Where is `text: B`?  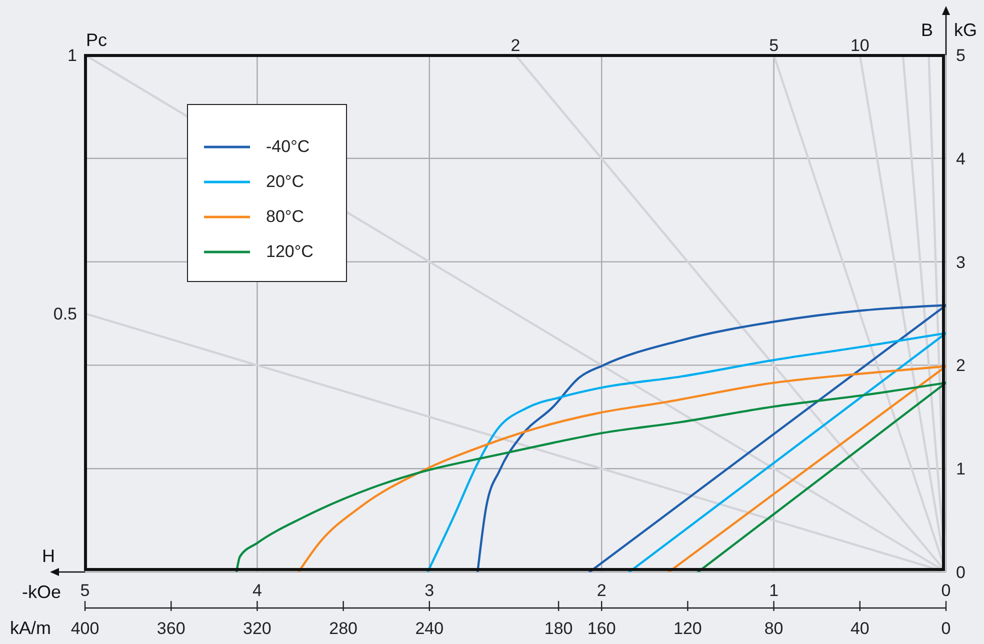 text: B is located at coordinates (927, 30).